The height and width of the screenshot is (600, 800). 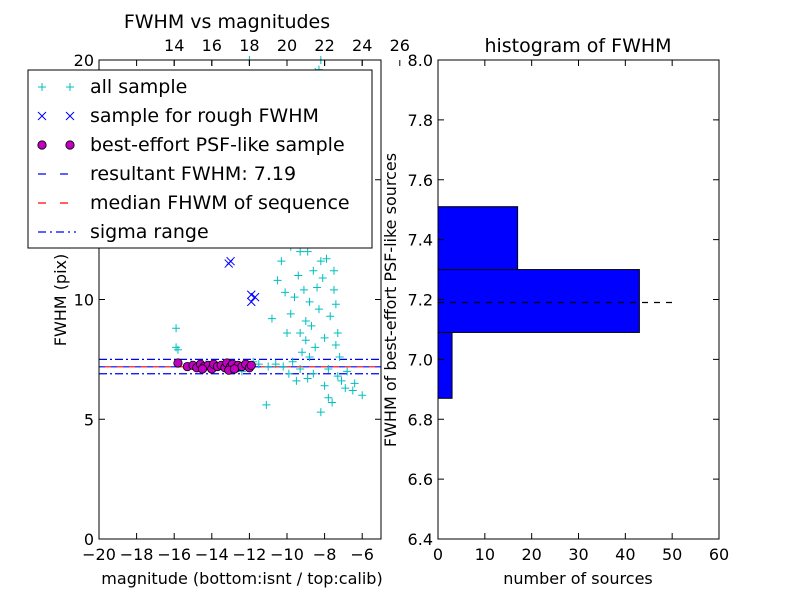 I want to click on legend-box, so click(x=200, y=159).